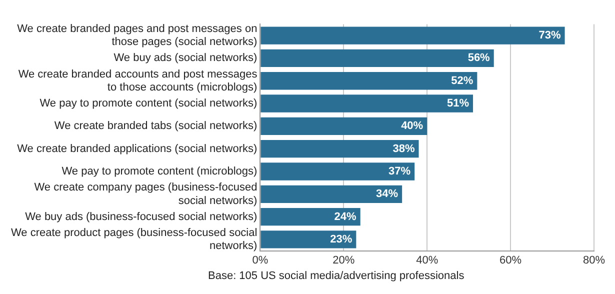 The width and height of the screenshot is (615, 294). What do you see at coordinates (337, 276) in the screenshot?
I see `text: Base: 105 US social media/advertising professionals` at bounding box center [337, 276].